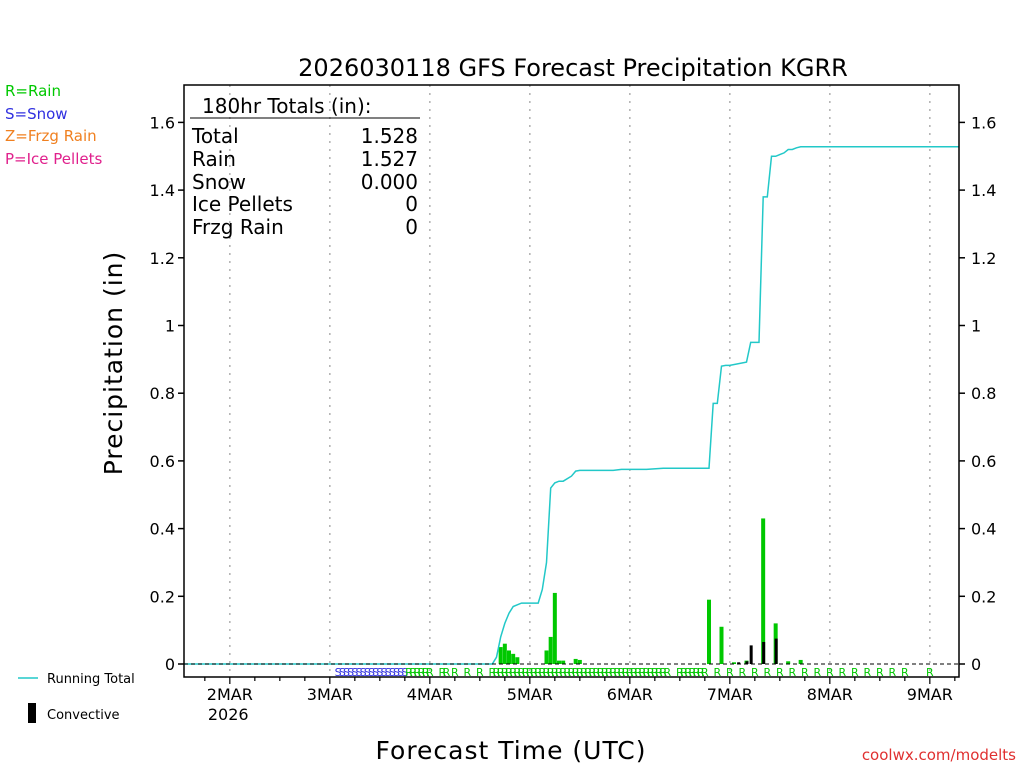  I want to click on rain-marker-18: R, so click(522, 672).